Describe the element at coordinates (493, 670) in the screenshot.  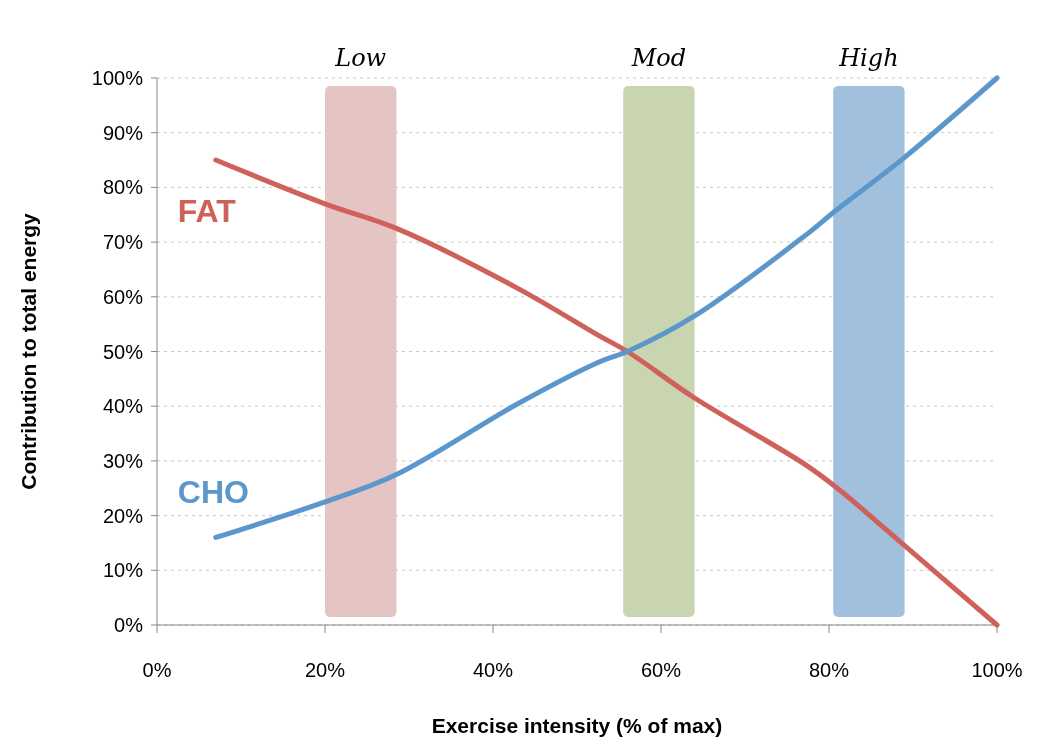
I see `x-tick-label: 40%` at that location.